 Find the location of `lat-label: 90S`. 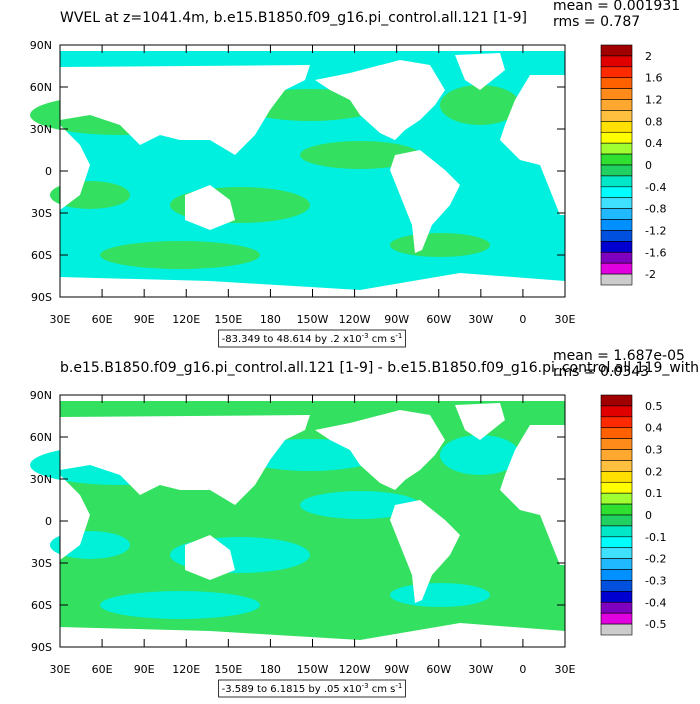

lat-label: 90S is located at coordinates (41, 297).